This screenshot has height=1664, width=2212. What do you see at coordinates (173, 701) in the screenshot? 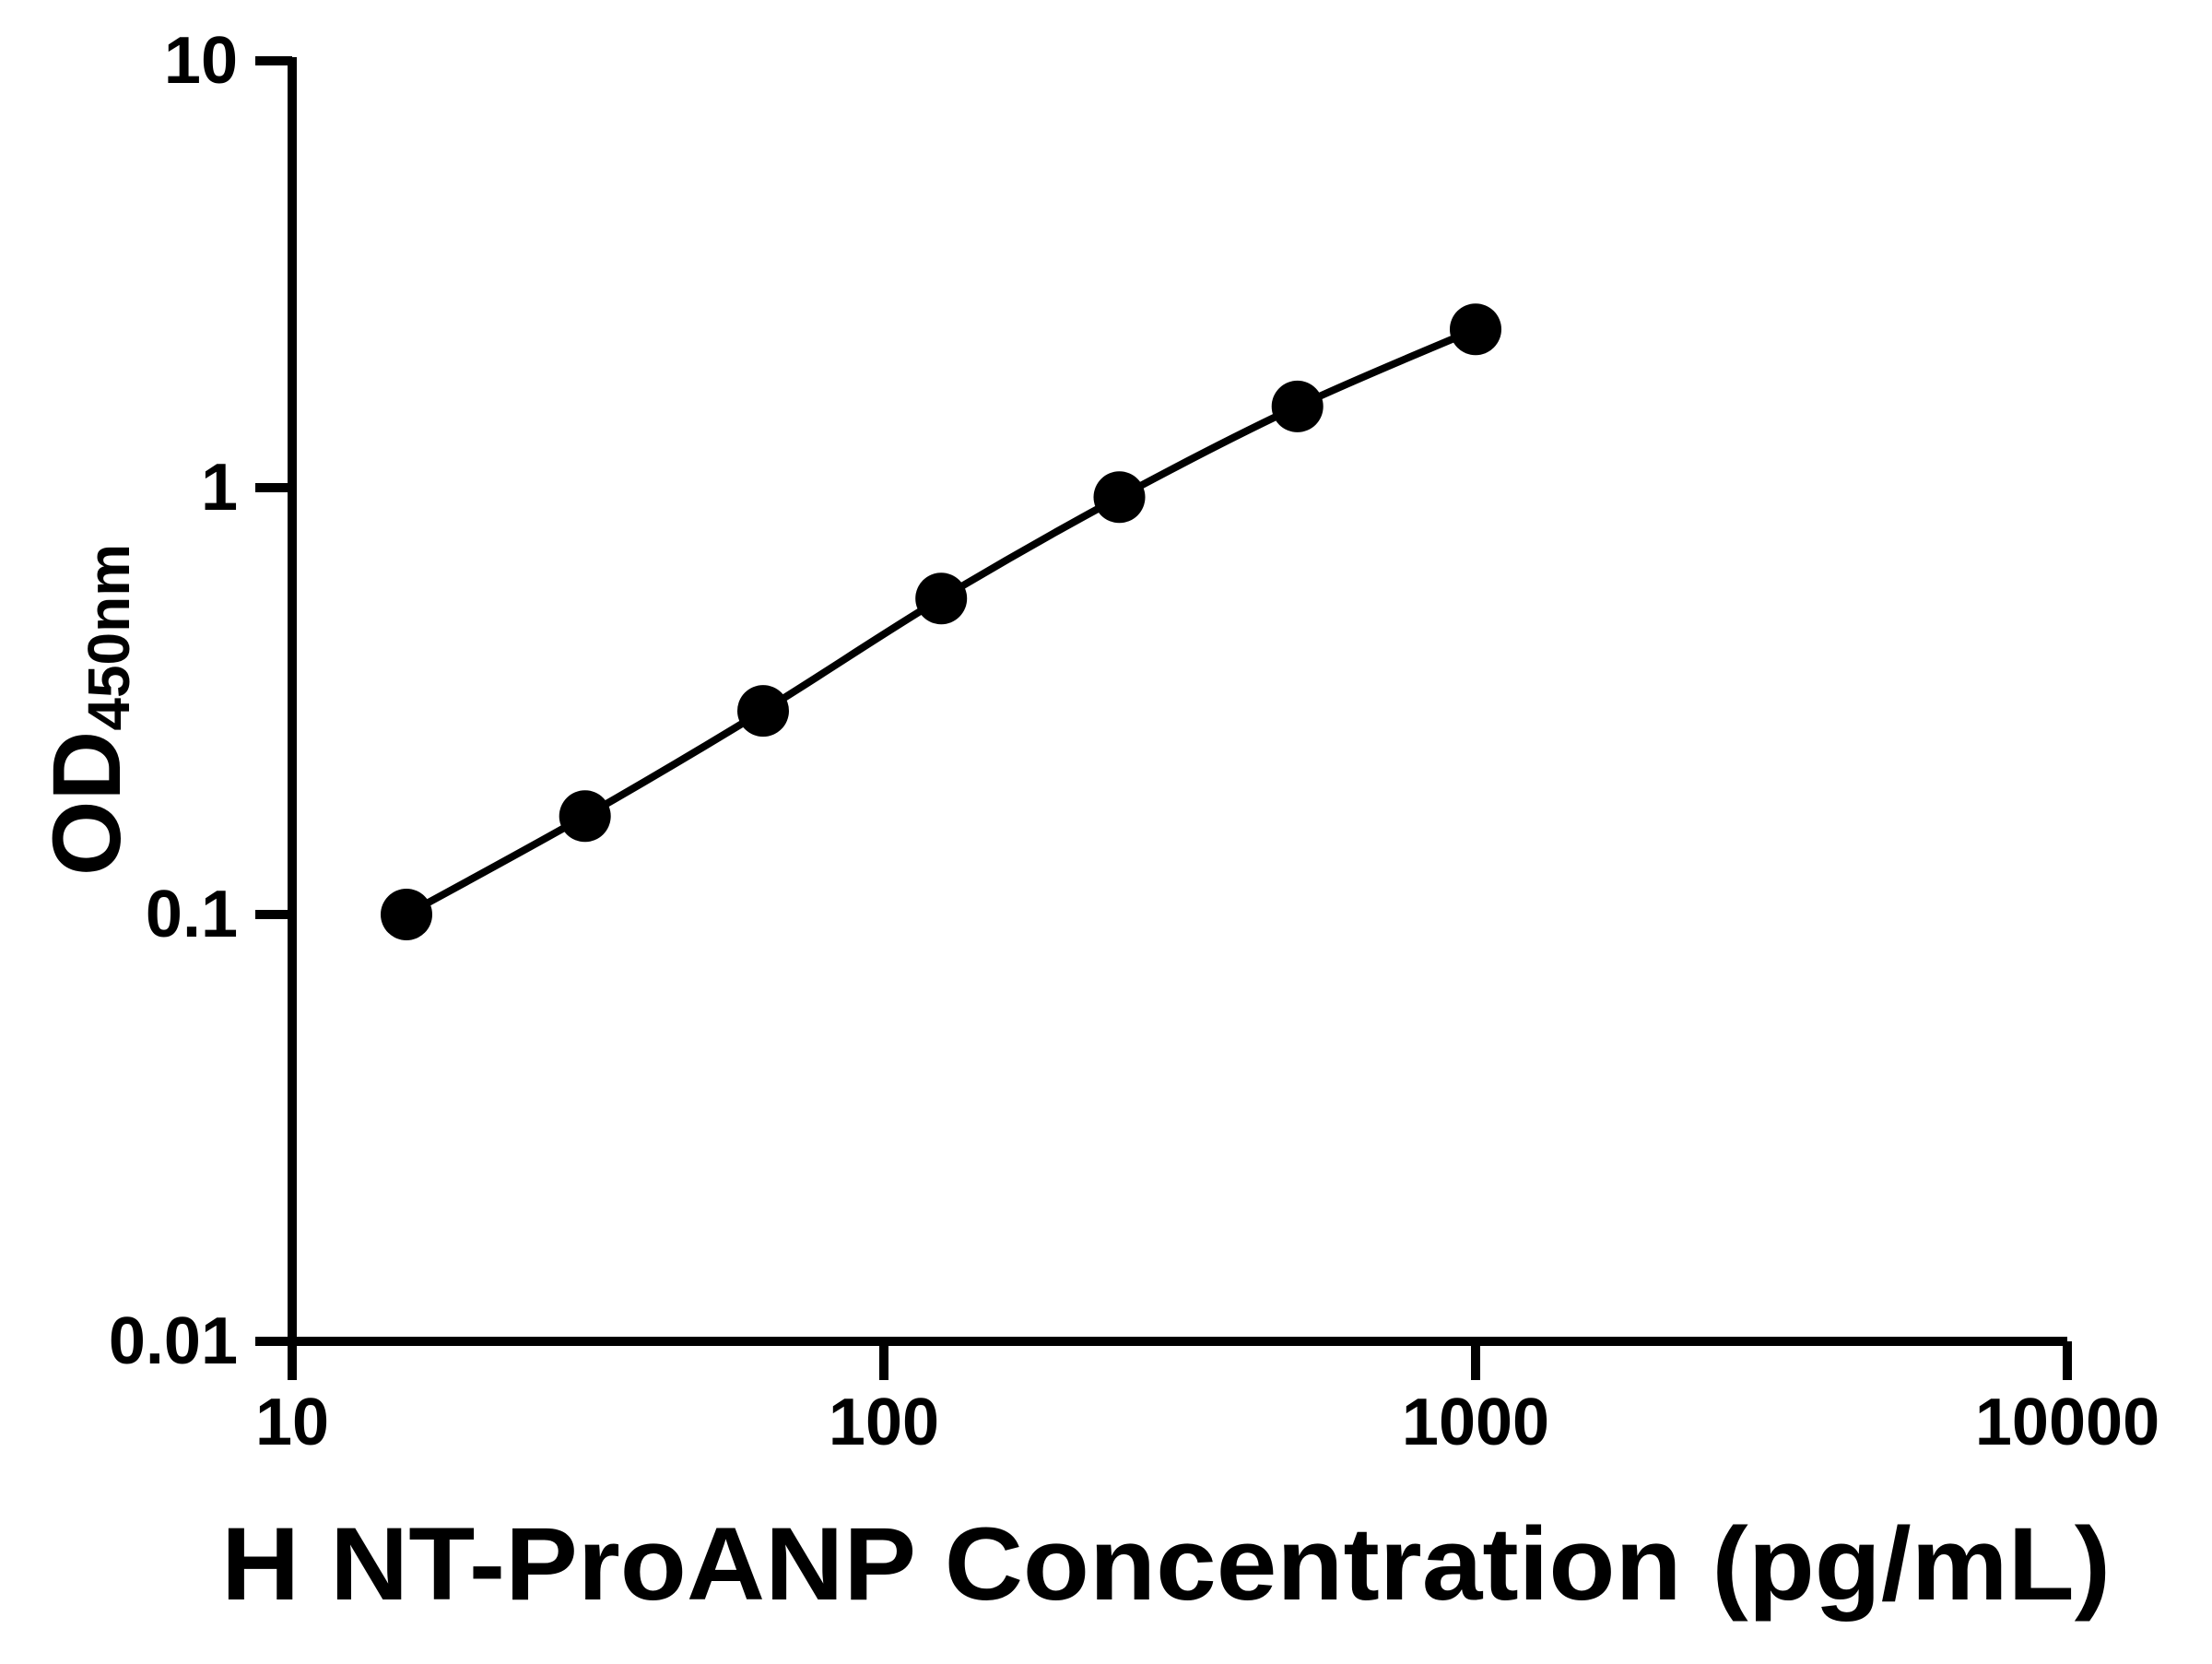
I see `y-axis-tick-labels: 10 1 0.1 0.01` at bounding box center [173, 701].